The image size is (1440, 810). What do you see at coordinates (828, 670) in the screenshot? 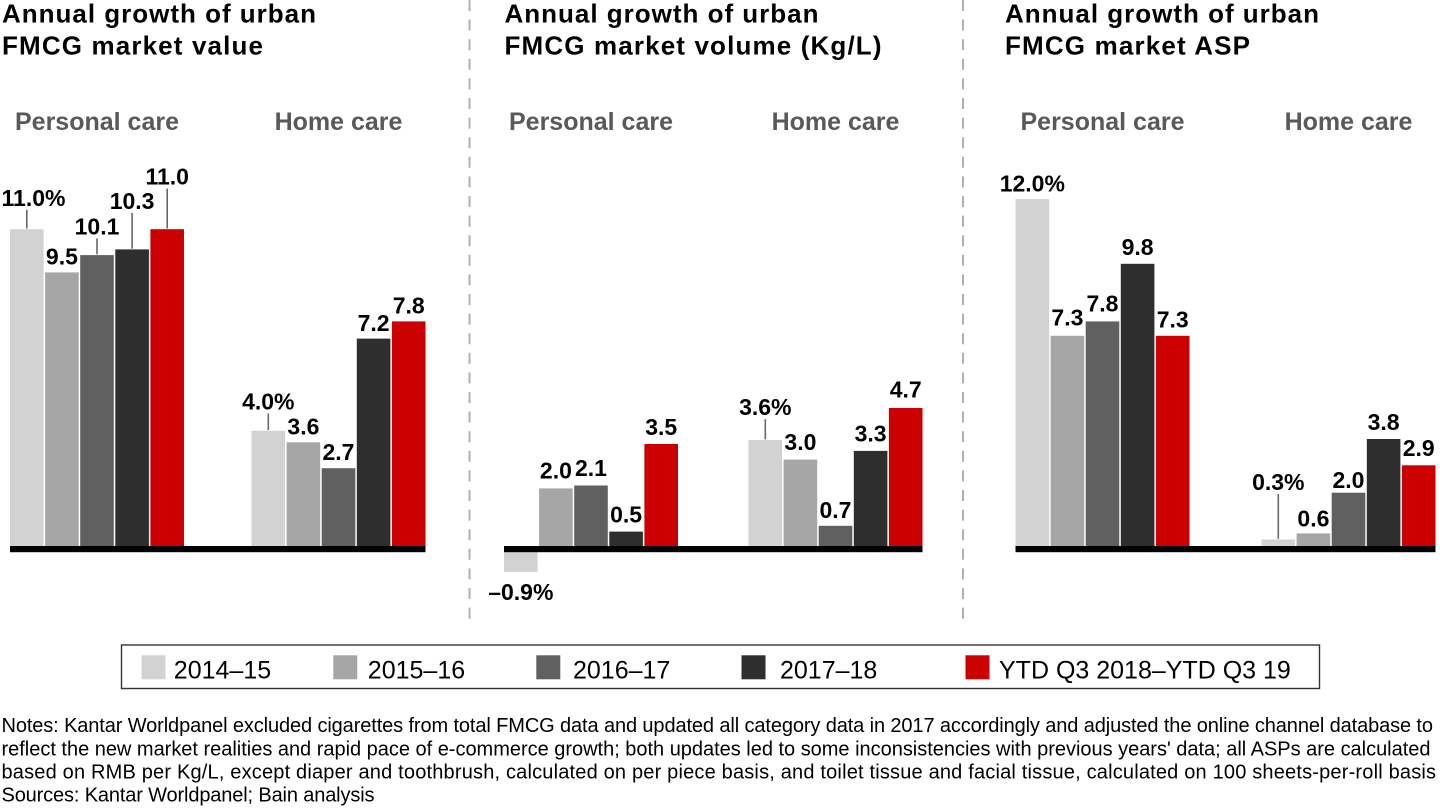
I see `svg-text: 2017–18` at bounding box center [828, 670].